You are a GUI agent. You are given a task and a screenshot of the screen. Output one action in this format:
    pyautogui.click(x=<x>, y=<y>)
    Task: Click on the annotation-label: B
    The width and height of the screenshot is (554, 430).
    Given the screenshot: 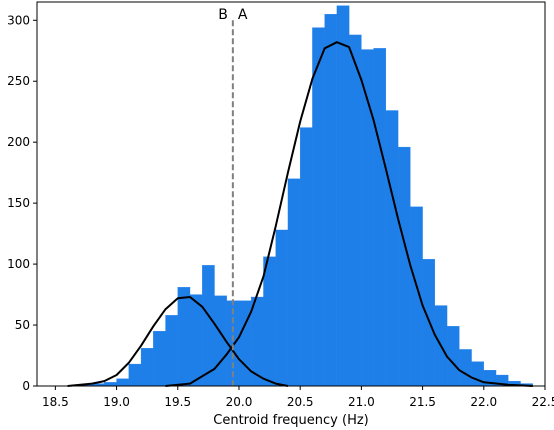 What is the action you would take?
    pyautogui.click(x=223, y=15)
    